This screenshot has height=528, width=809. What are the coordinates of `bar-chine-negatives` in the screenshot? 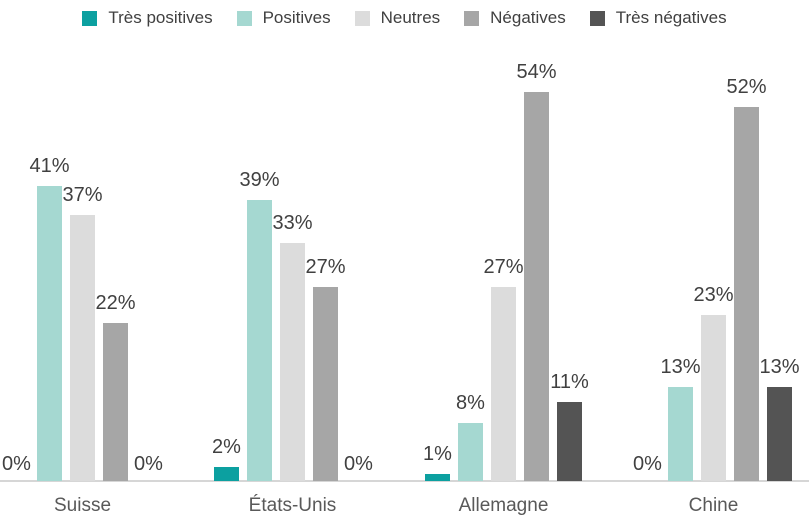 It's located at (746, 294).